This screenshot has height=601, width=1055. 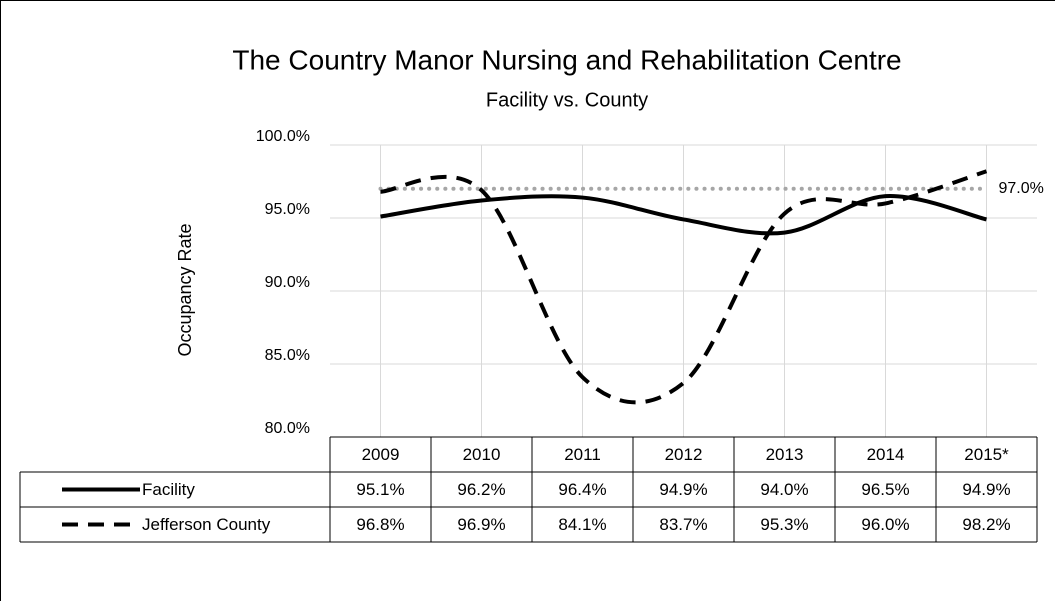 What do you see at coordinates (885, 524) in the screenshot?
I see `table-value: 96.0%` at bounding box center [885, 524].